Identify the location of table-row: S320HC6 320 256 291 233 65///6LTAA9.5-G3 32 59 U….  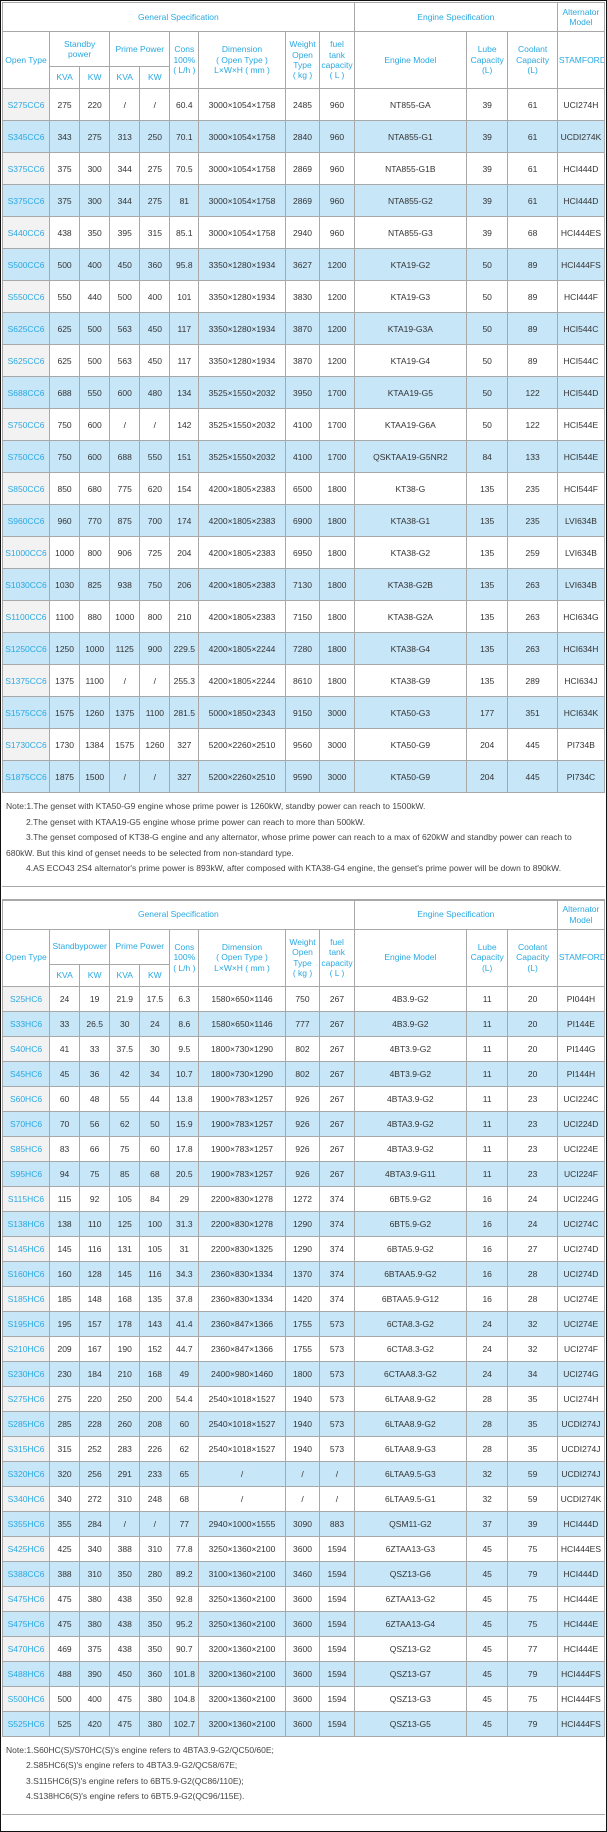
(303, 1473).